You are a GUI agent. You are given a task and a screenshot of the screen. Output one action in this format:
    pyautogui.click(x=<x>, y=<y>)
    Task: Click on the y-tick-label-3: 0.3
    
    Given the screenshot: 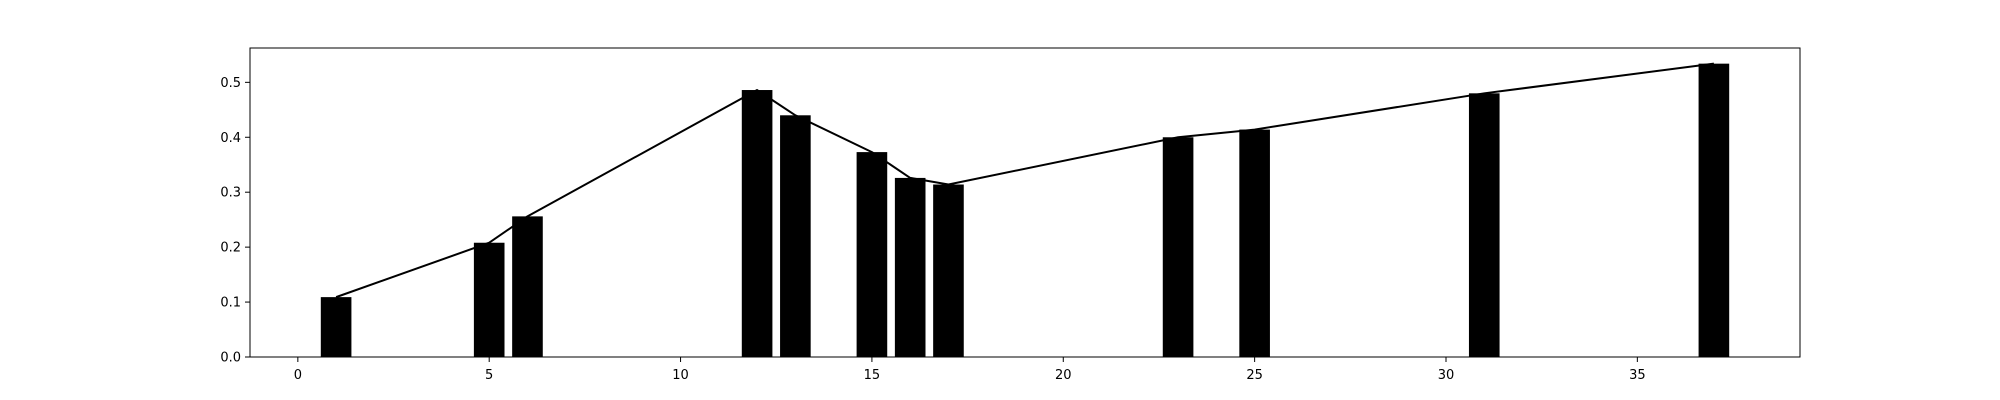 What is the action you would take?
    pyautogui.click(x=230, y=193)
    